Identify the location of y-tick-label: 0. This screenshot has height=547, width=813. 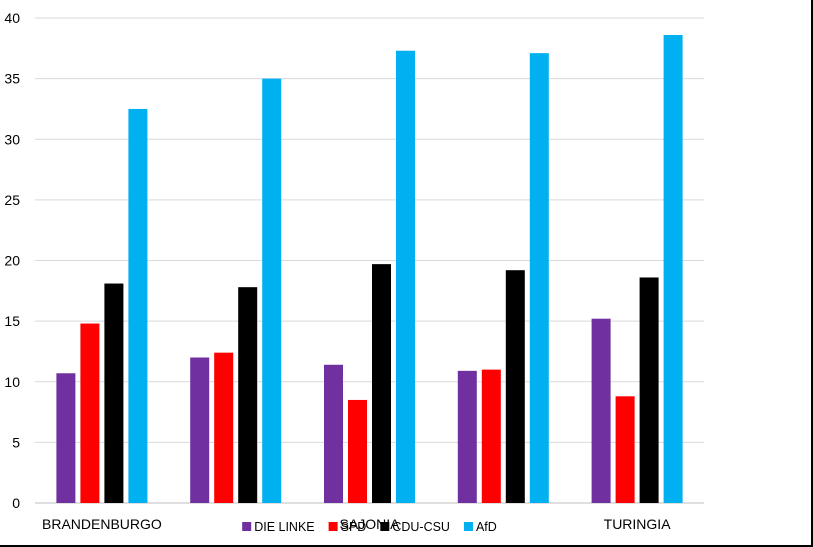
(16, 503).